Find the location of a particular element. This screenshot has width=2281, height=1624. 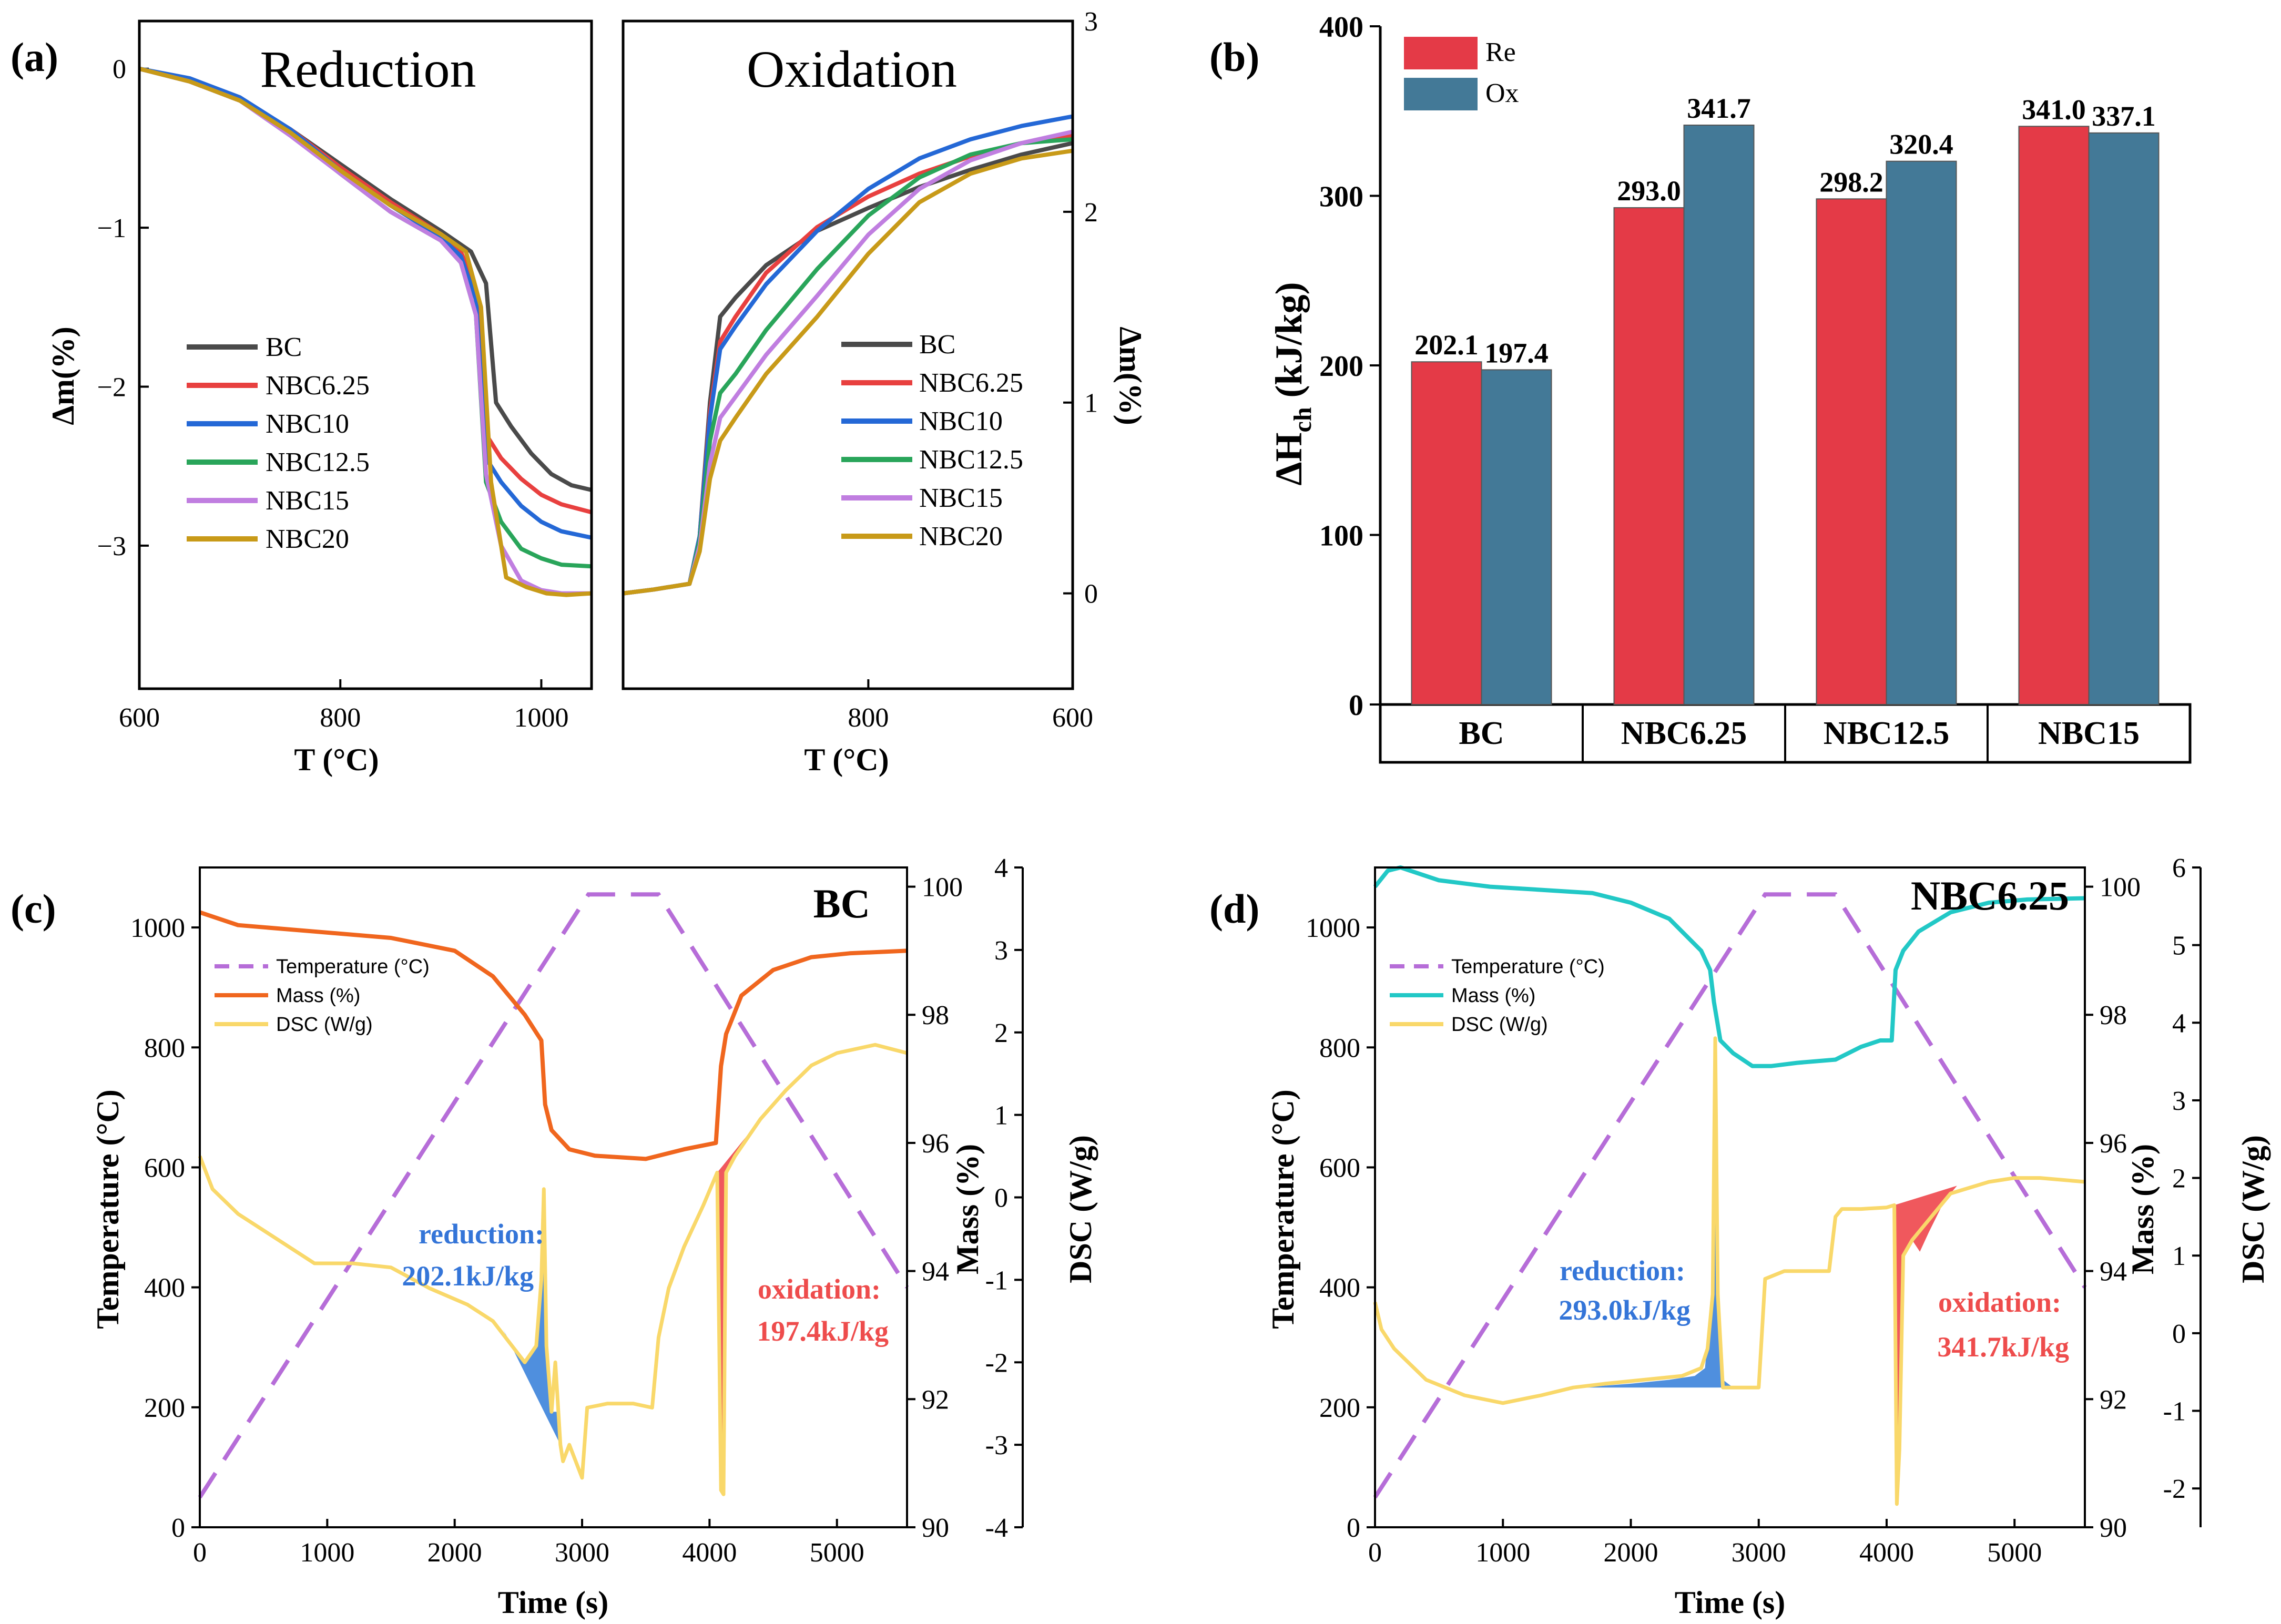

bc-dsc-tick-label: -2 is located at coordinates (996, 1363).